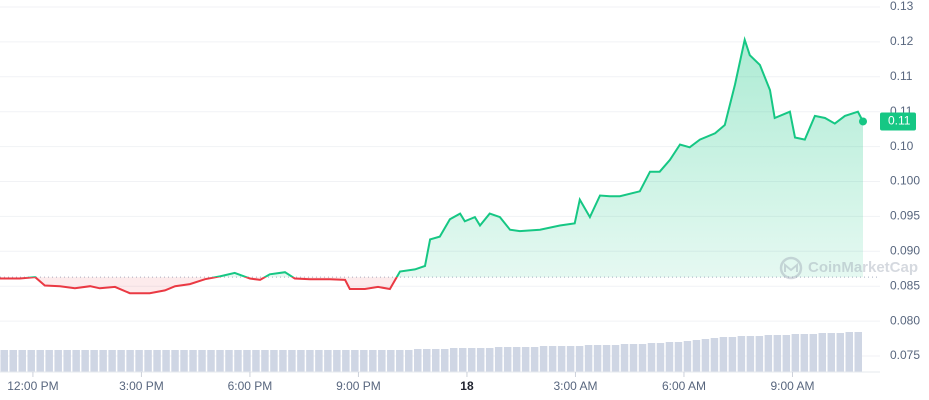 This screenshot has height=400, width=929. What do you see at coordinates (905, 285) in the screenshot?
I see `y-tick-label: 0.085` at bounding box center [905, 285].